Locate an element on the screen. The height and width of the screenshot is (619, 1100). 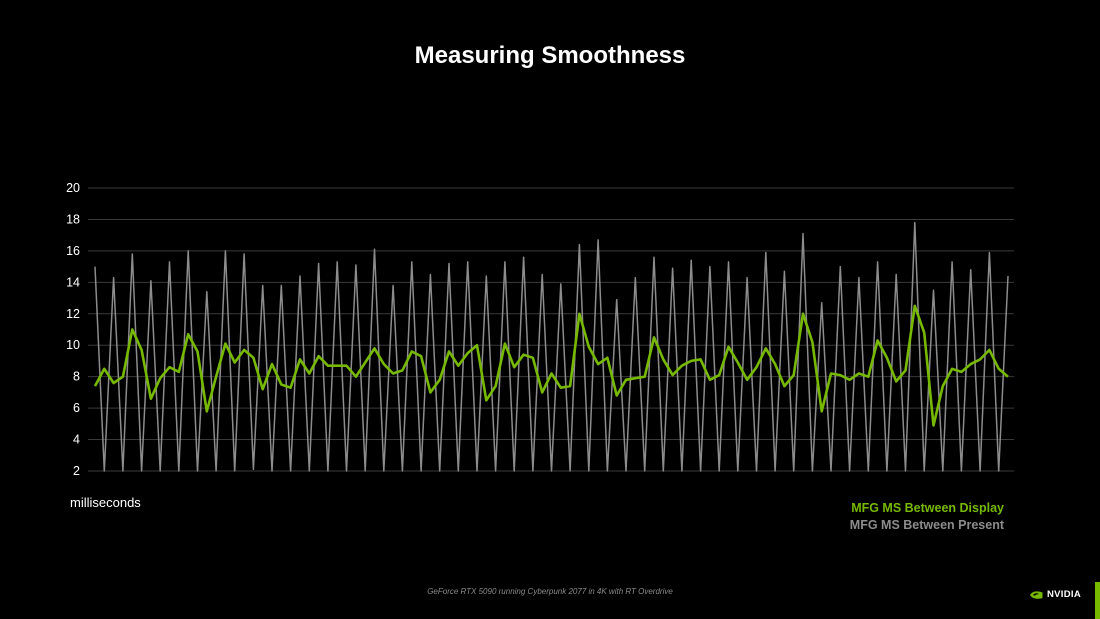
y-tick-label: 2 is located at coordinates (76, 471).